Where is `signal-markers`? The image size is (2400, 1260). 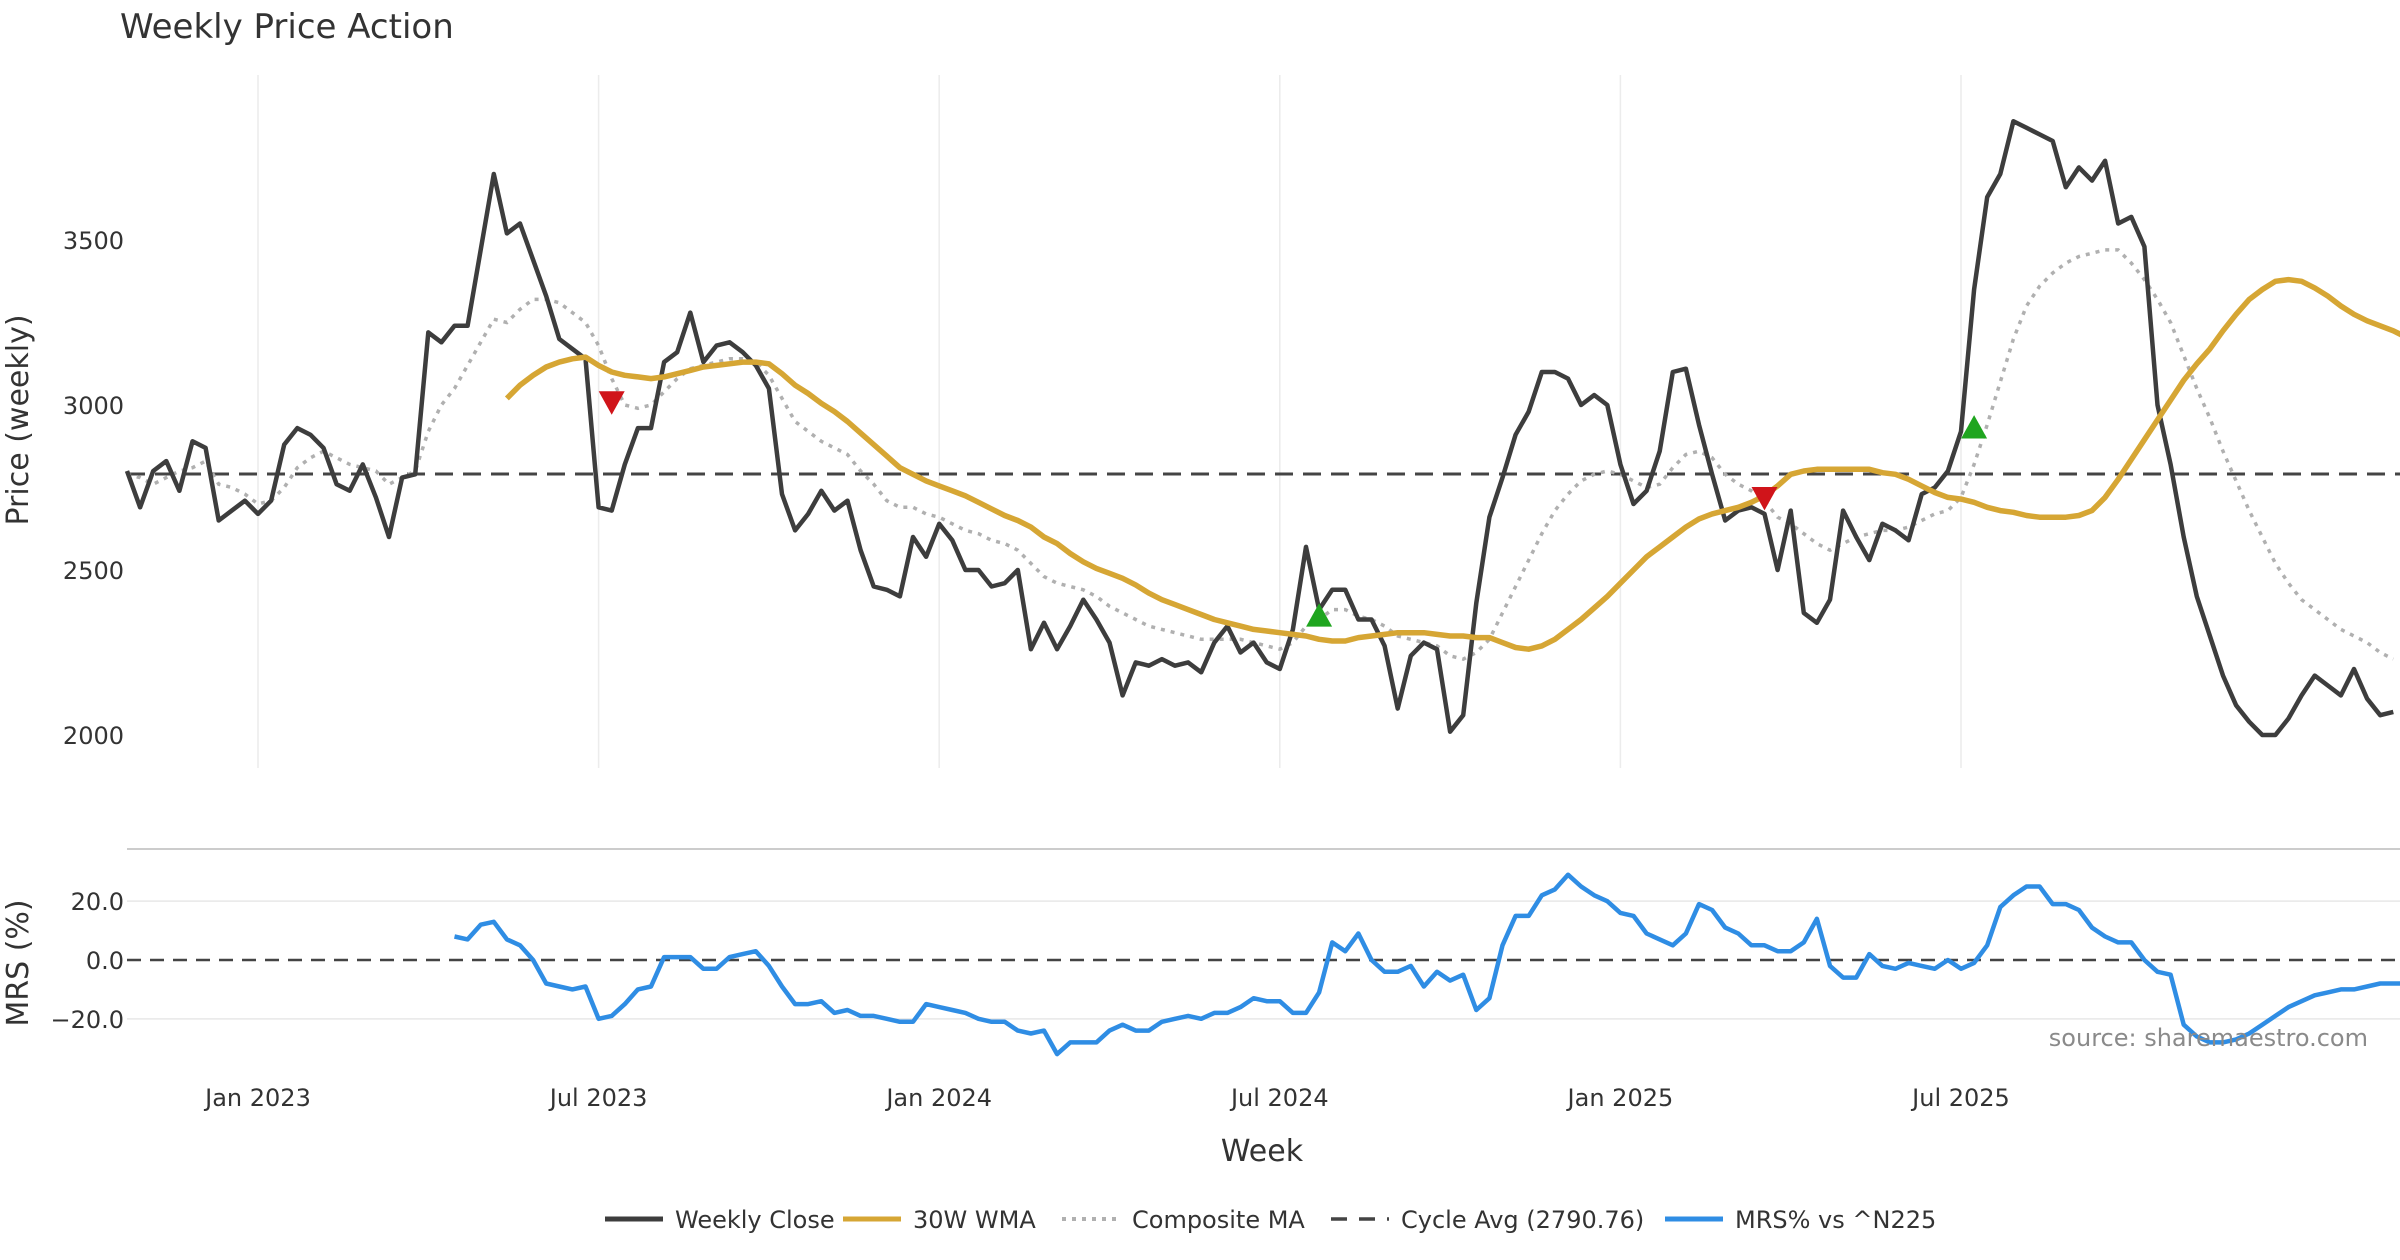
signal-markers is located at coordinates (1293, 509).